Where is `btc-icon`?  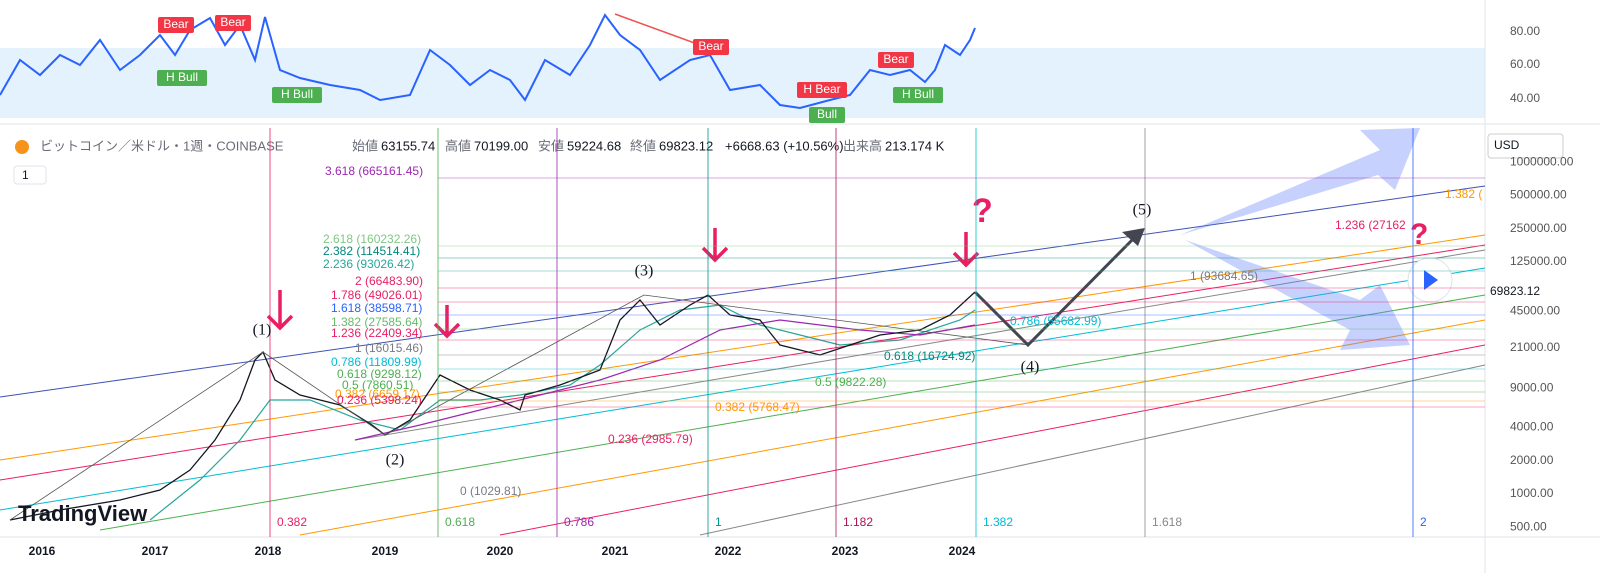
btc-icon is located at coordinates (22, 147).